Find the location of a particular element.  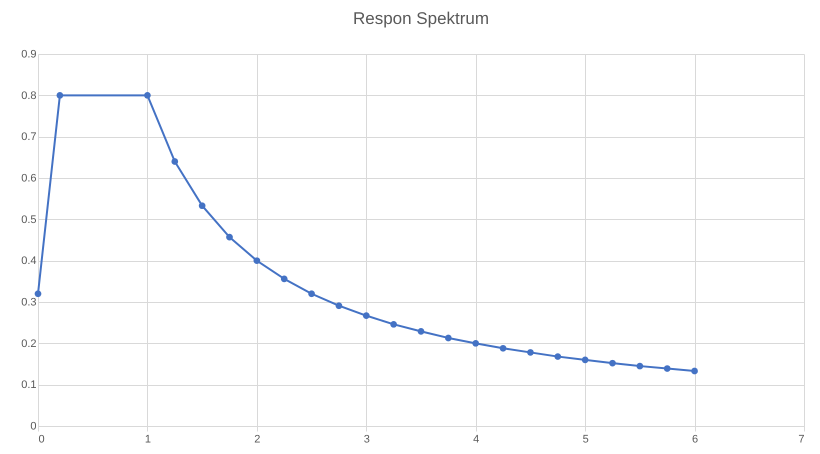

y-tick-label: 0 is located at coordinates (33, 426).